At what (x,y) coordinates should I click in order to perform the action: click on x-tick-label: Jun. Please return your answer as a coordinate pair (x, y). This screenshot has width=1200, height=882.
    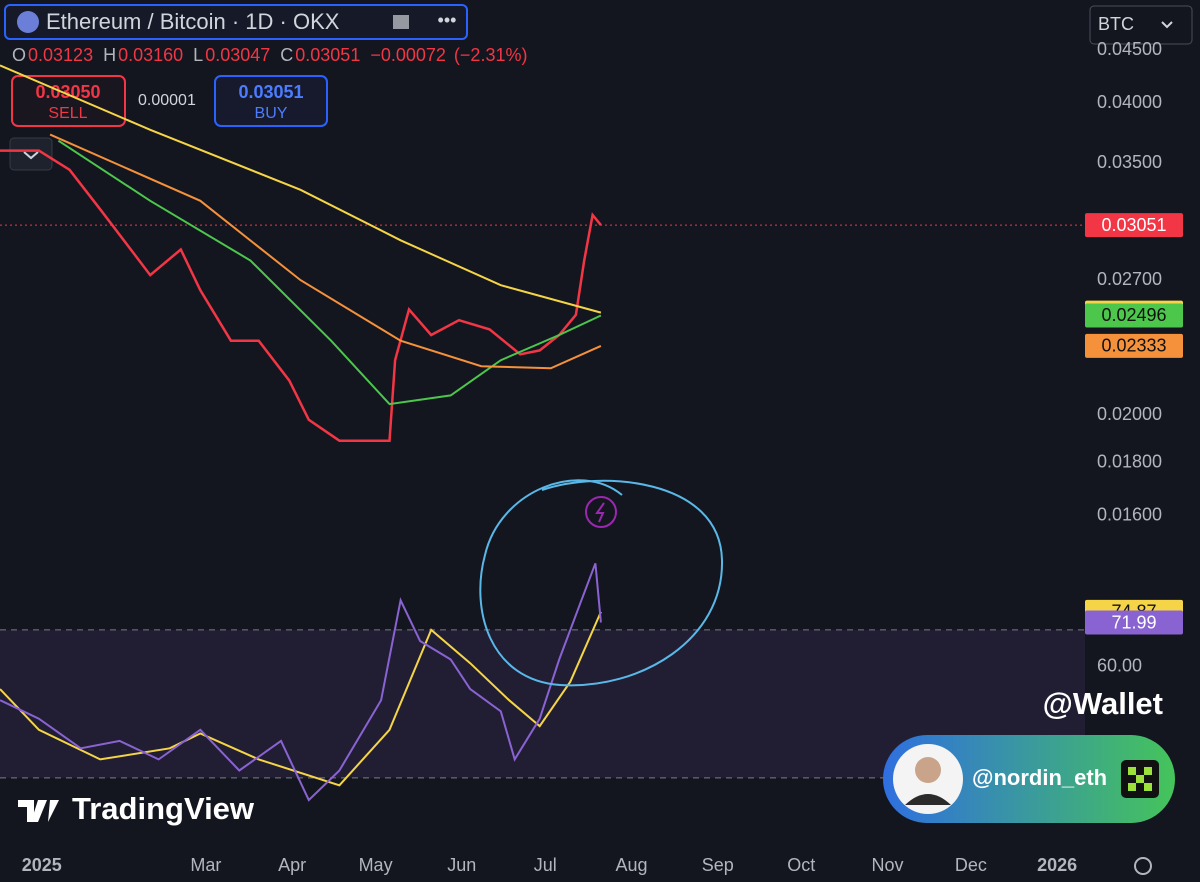
    Looking at the image, I should click on (461, 865).